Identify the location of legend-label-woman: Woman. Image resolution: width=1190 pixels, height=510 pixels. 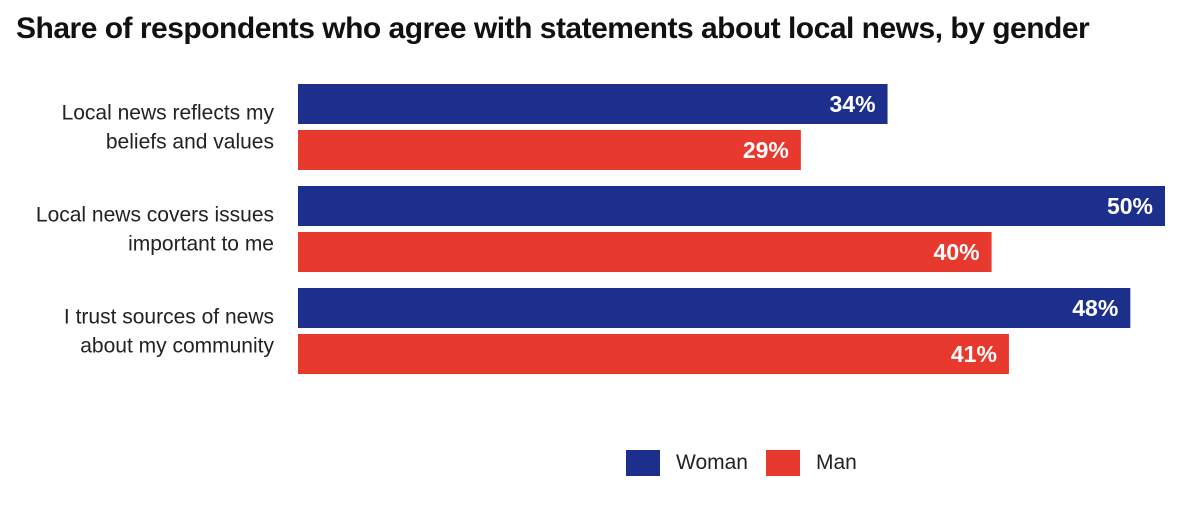
(712, 462).